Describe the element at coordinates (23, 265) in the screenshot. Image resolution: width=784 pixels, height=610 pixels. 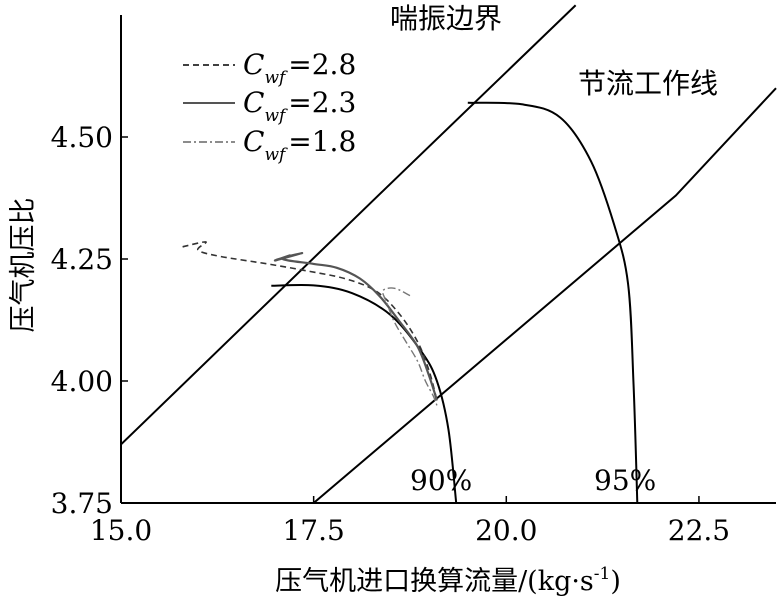
I see `y-axis-title: 压气机压比` at that location.